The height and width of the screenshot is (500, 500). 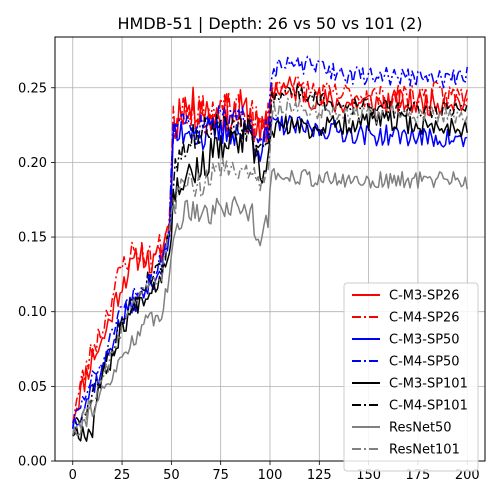 I want to click on x-tick-label: 100, so click(x=270, y=475).